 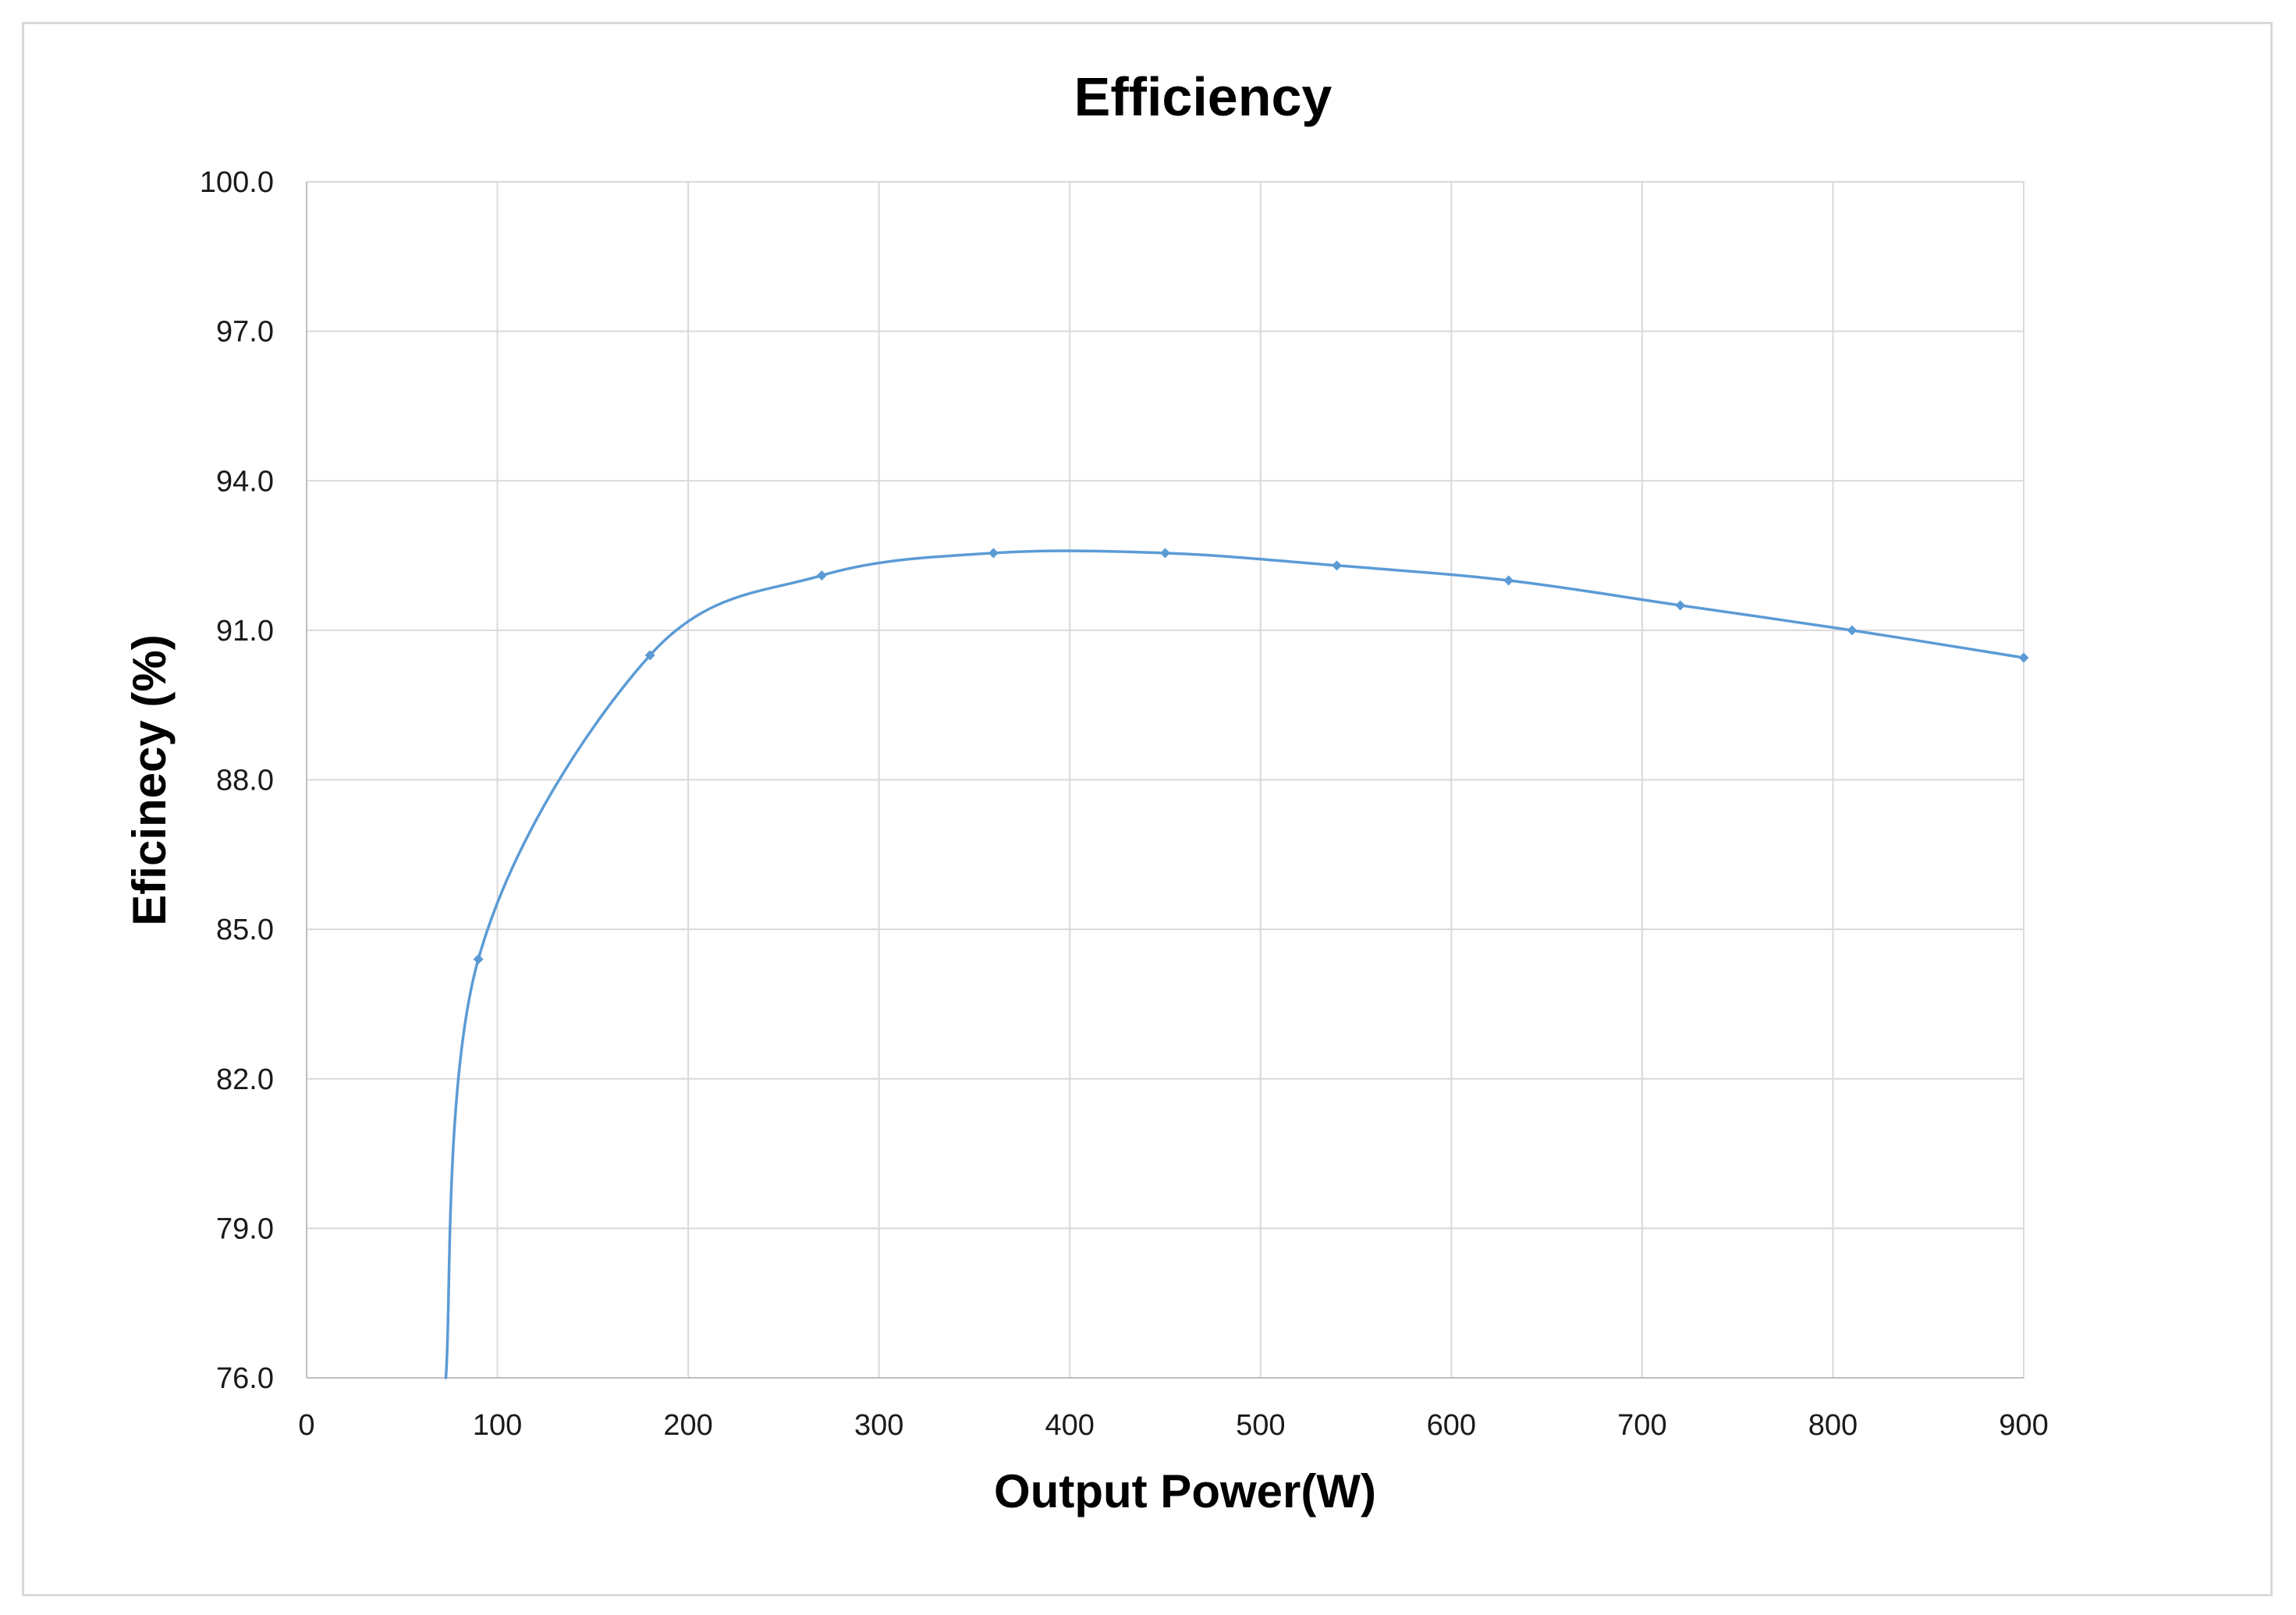 I want to click on x-tick-label: 300, so click(x=878, y=1425).